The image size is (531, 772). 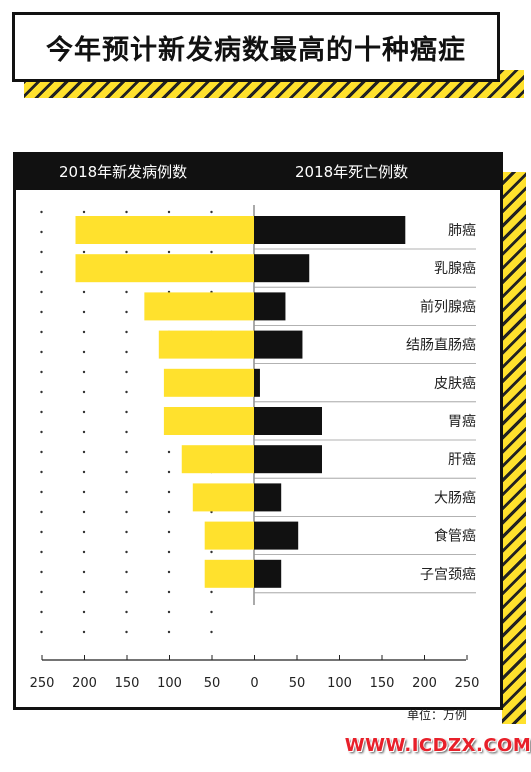 What do you see at coordinates (382, 683) in the screenshot?
I see `x-tick-label: 150` at bounding box center [382, 683].